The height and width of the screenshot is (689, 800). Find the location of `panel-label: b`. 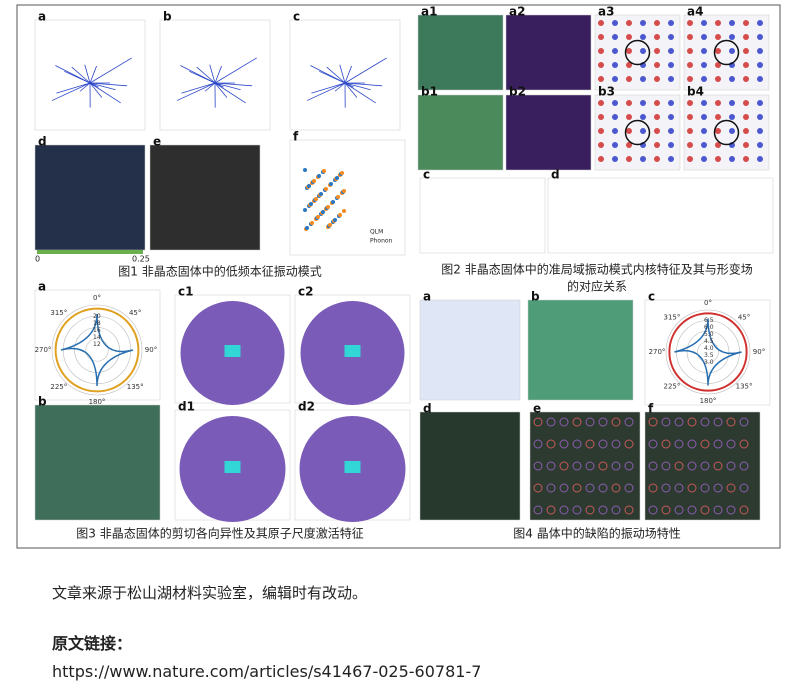

panel-label: b is located at coordinates (535, 297).